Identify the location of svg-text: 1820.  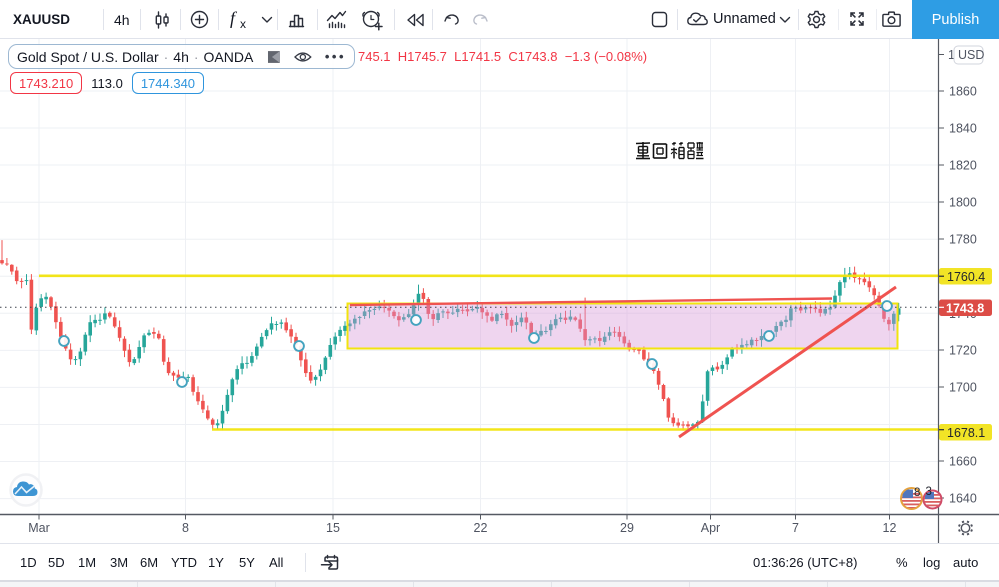
(963, 166).